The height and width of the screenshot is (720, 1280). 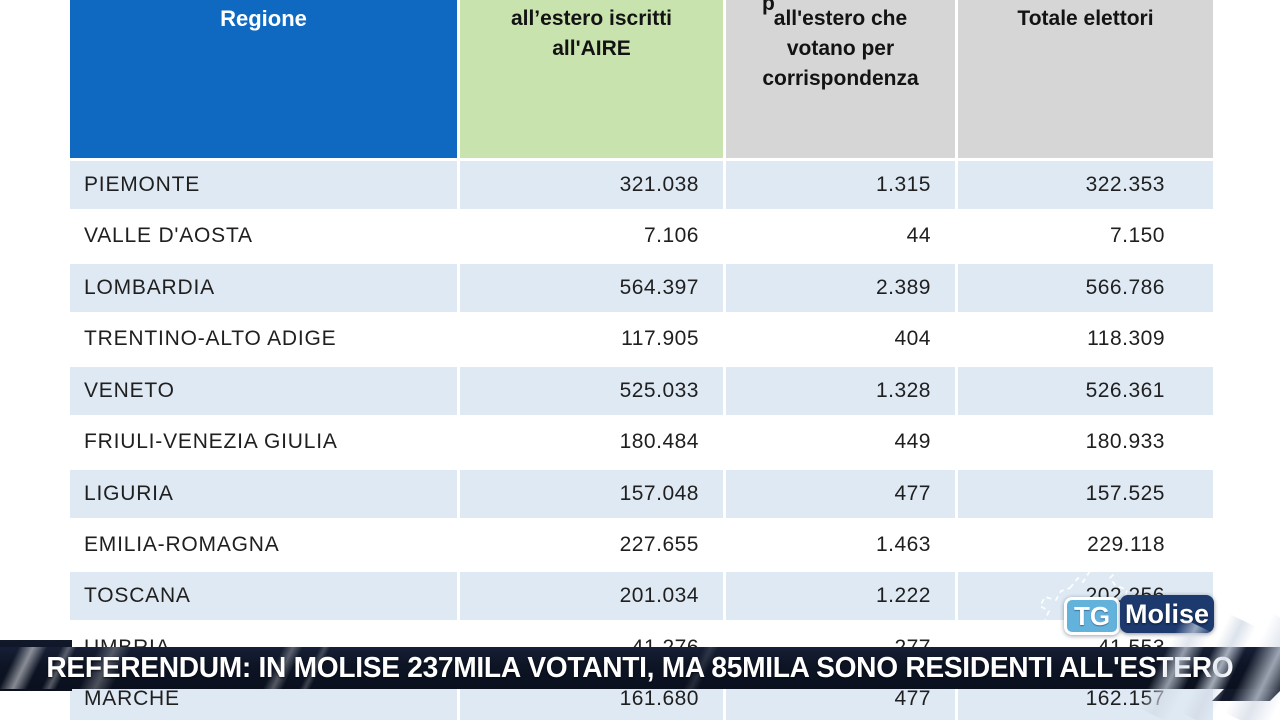 I want to click on aire-cell: 227.655, so click(x=591, y=545).